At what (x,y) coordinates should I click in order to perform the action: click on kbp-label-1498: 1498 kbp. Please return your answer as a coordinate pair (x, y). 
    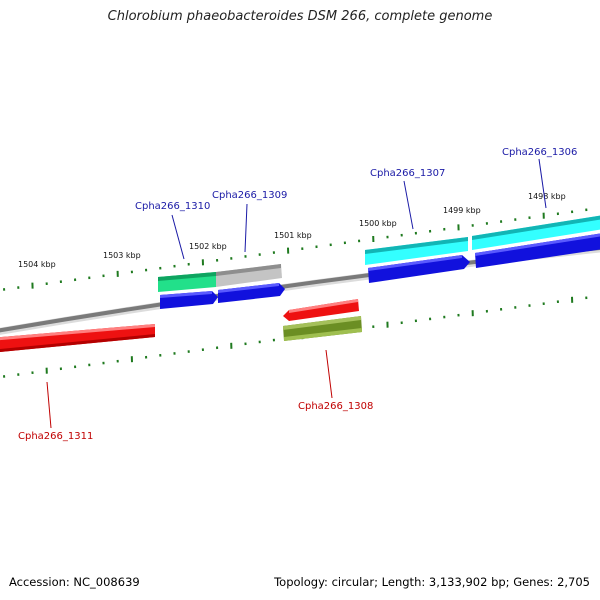
    Looking at the image, I should click on (547, 196).